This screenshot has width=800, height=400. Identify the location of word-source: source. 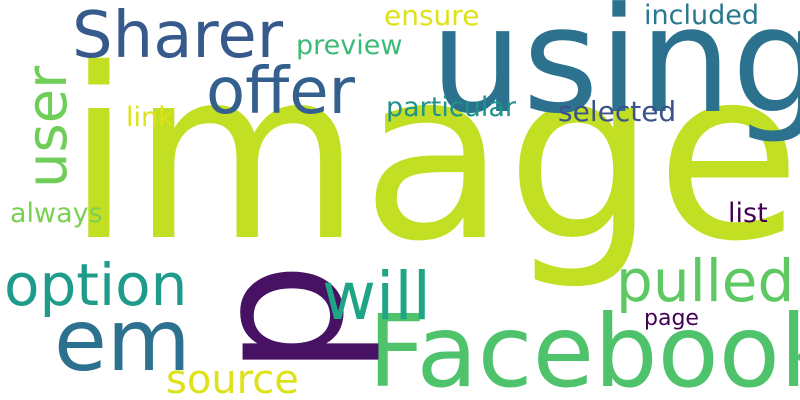
(232, 378).